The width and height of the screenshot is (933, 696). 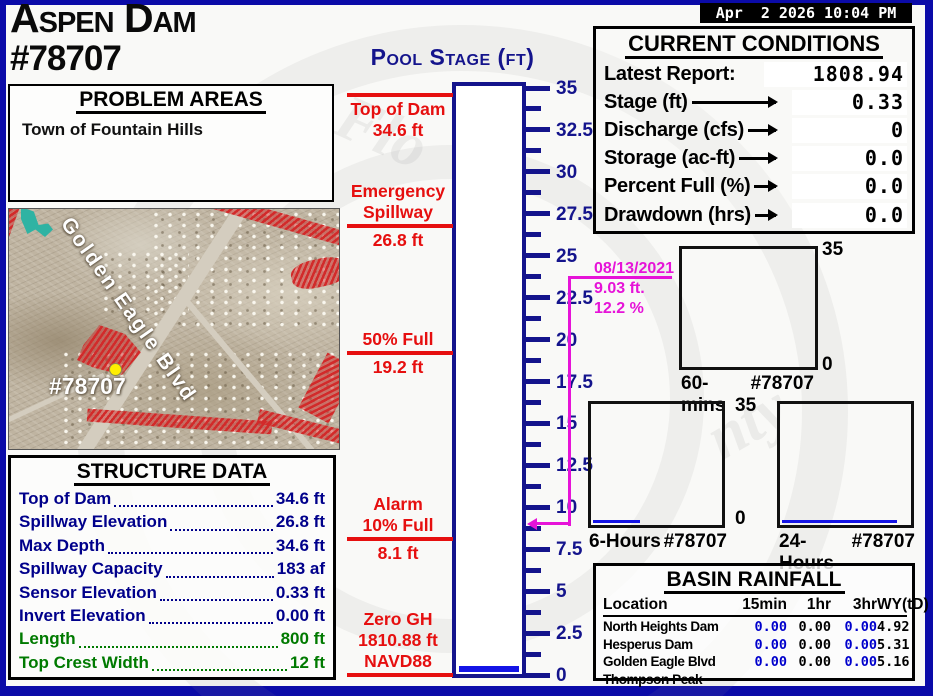 I want to click on current-conditions-heading: CURRENT CONDITIONS, so click(x=754, y=45).